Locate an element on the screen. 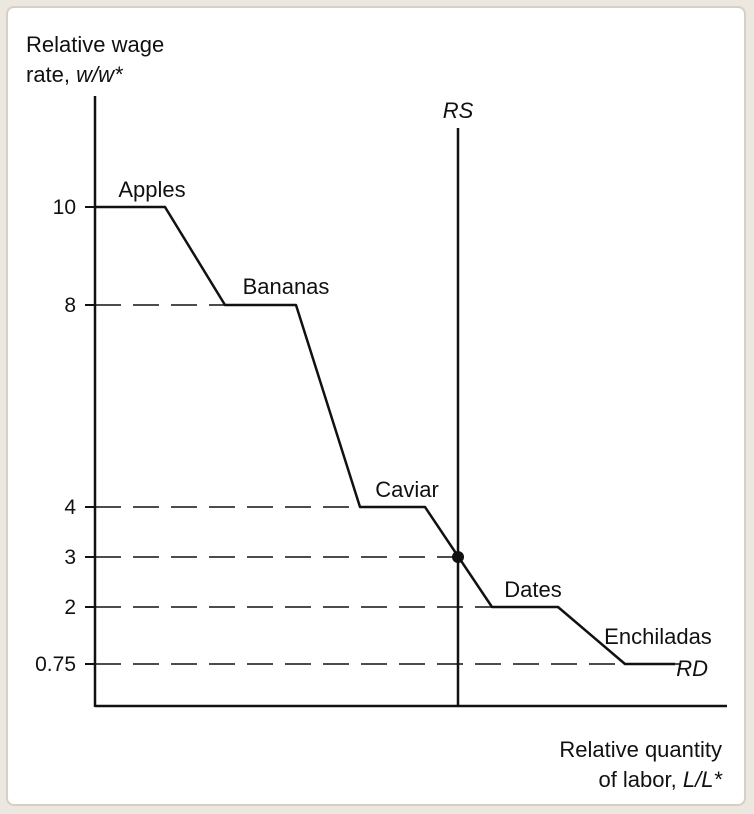 This screenshot has height=814, width=754. y-axis-label-variable: w/w* is located at coordinates (100, 74).